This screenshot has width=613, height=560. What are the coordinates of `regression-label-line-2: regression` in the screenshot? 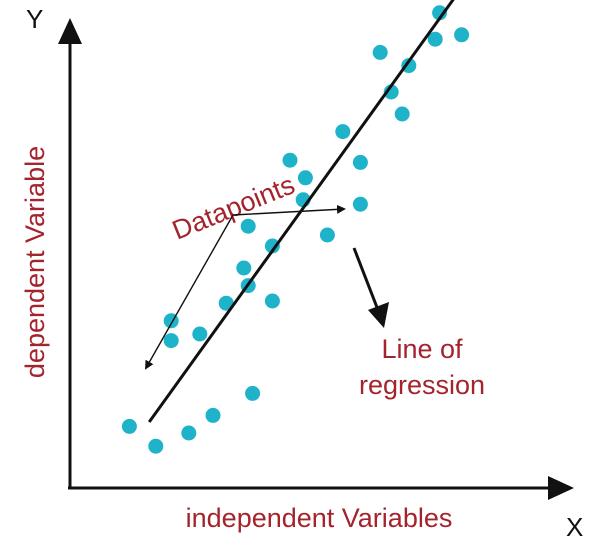 It's located at (422, 385).